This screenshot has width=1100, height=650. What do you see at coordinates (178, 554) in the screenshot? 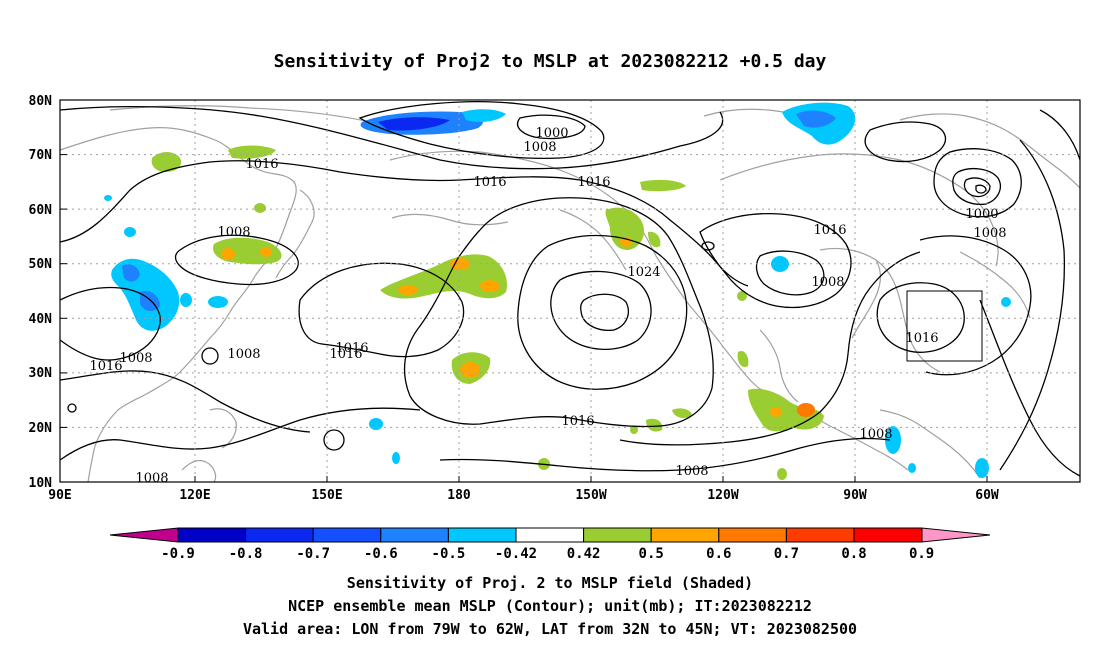
I see `colorbar-label: -0.9` at bounding box center [178, 554].